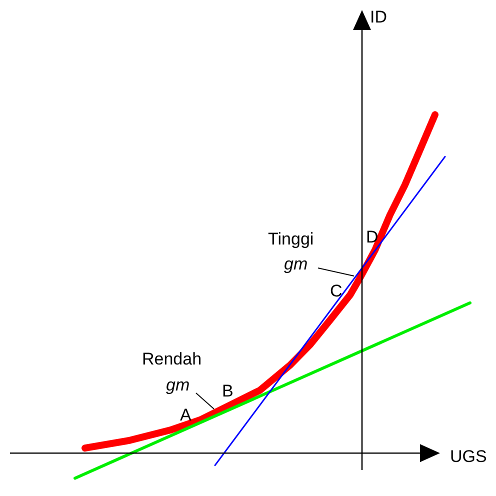  I want to click on annotation: Rendah, so click(172, 359).